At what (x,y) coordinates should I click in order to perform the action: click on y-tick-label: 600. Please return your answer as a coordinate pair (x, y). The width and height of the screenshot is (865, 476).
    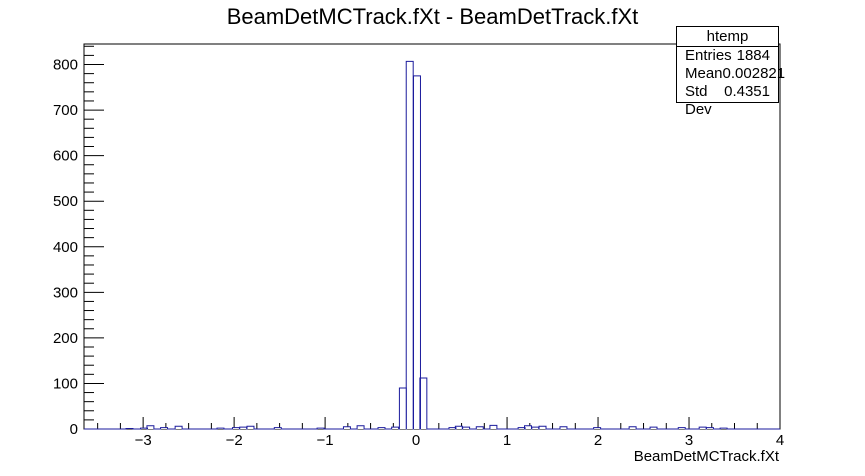
    Looking at the image, I should click on (65, 156).